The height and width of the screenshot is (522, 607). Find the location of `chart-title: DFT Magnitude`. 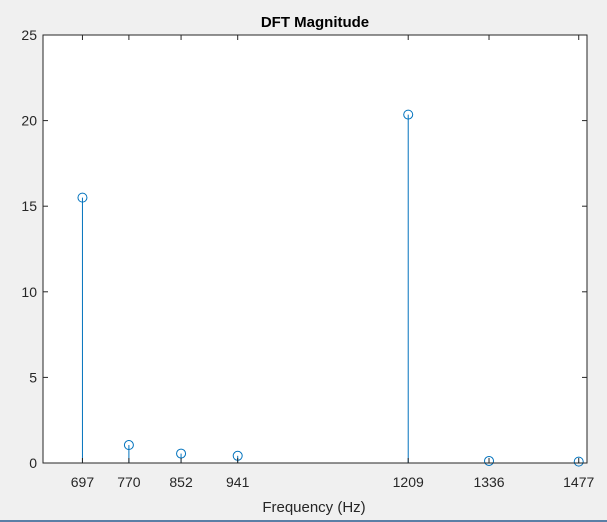

chart-title: DFT Magnitude is located at coordinates (315, 22).